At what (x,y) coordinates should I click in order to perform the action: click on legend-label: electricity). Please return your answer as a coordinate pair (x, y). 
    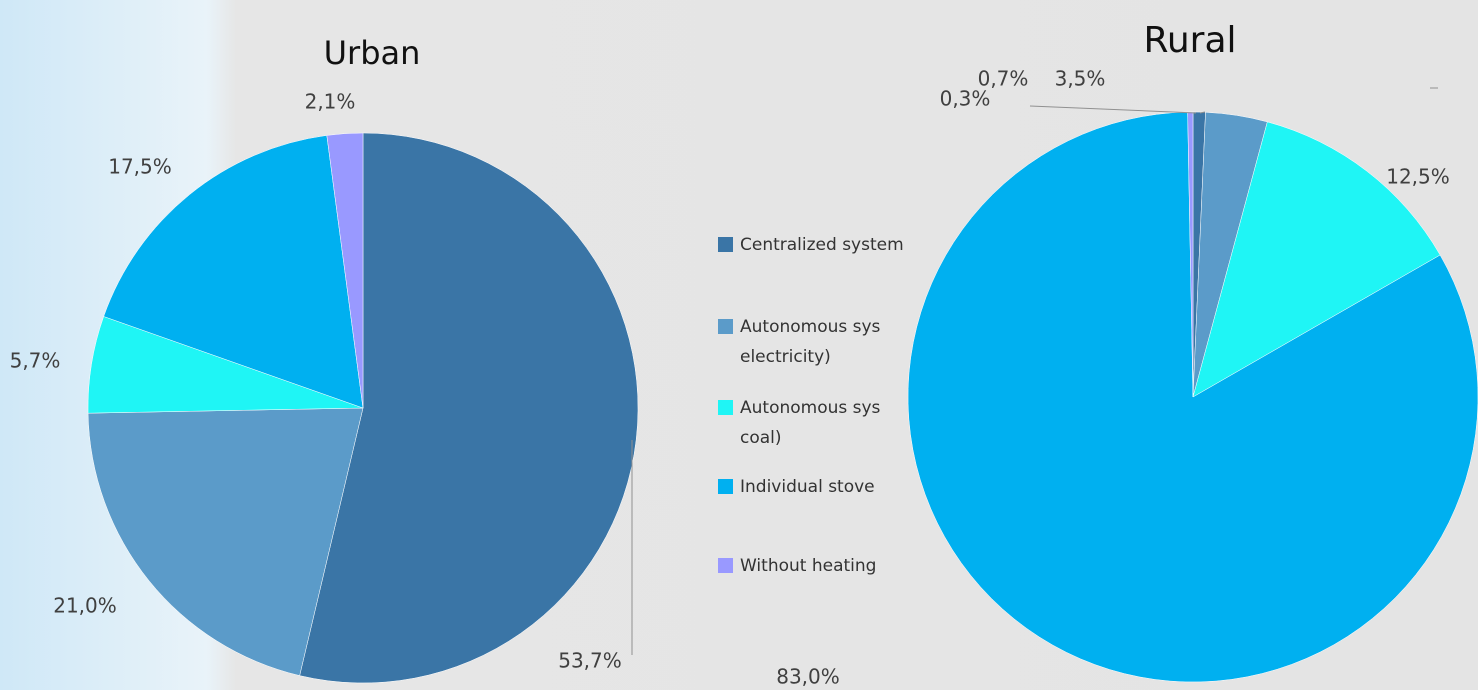
    Looking at the image, I should click on (785, 357).